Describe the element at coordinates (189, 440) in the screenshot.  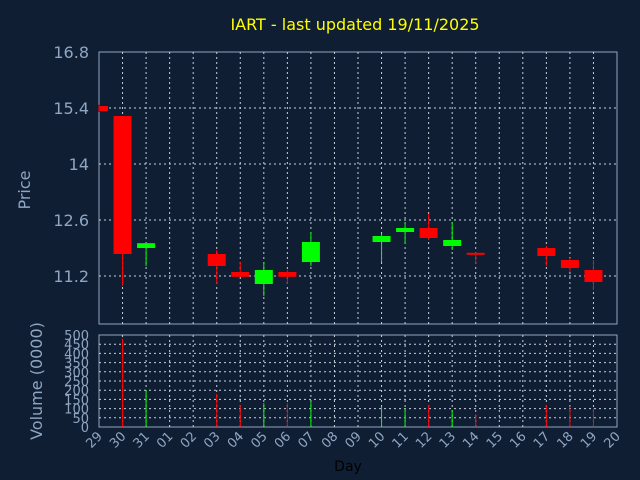
I see `x-tick-label: 02` at that location.